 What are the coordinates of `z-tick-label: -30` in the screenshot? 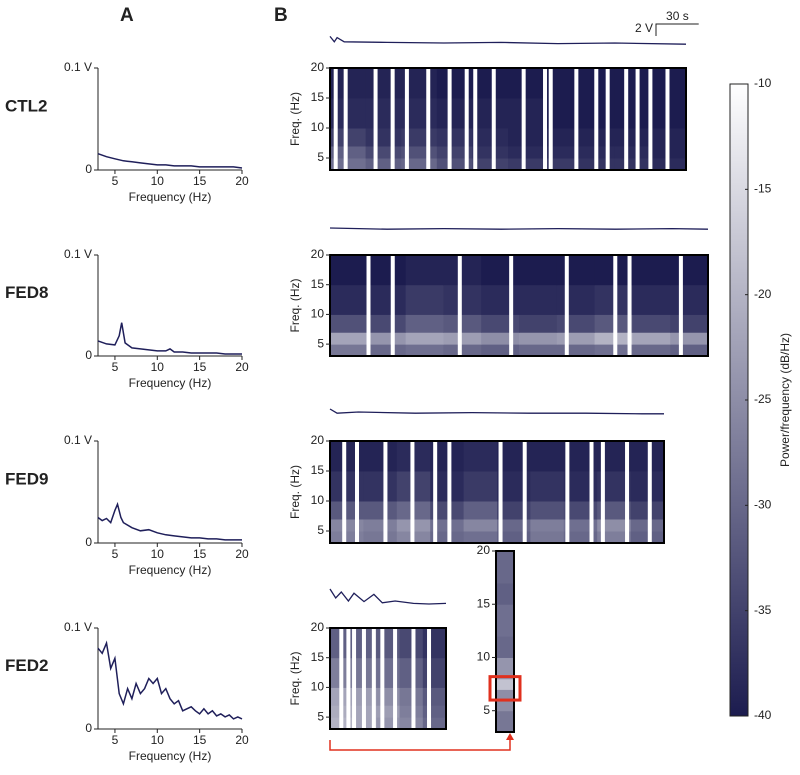 It's located at (763, 505).